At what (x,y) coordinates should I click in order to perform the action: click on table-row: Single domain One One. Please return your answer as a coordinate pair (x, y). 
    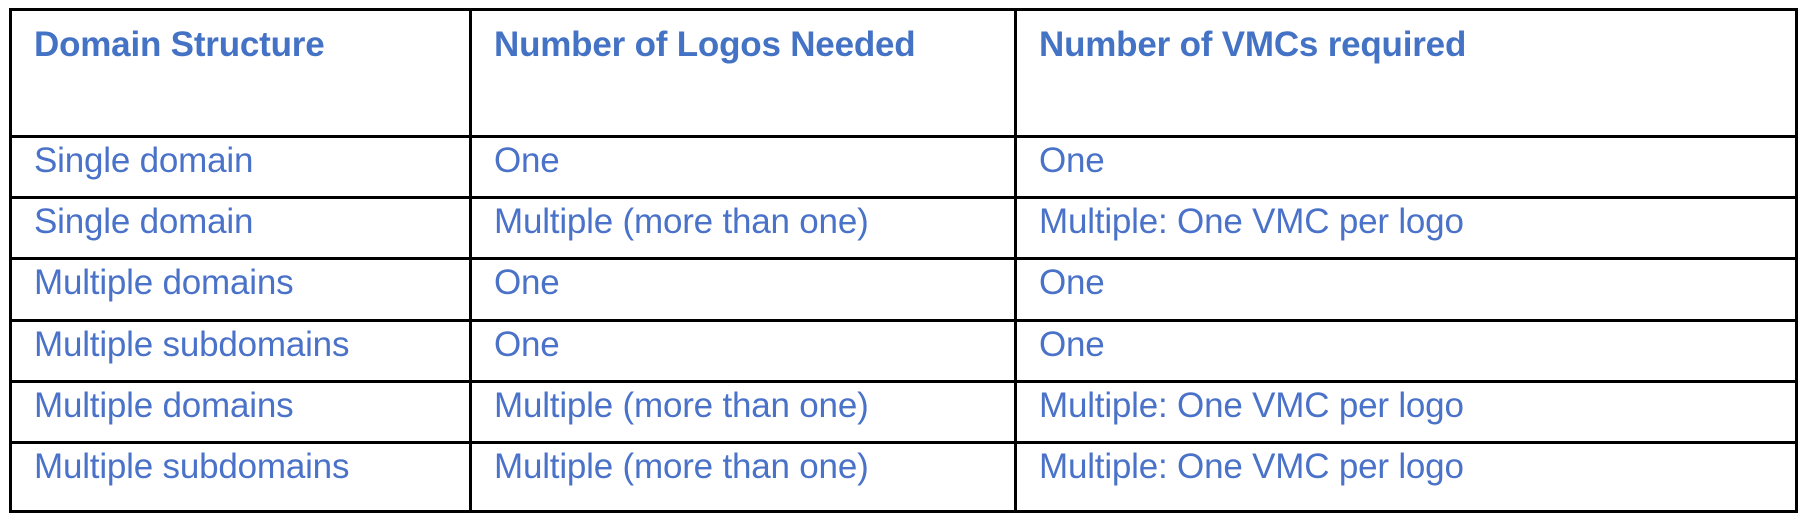
    Looking at the image, I should click on (903, 167).